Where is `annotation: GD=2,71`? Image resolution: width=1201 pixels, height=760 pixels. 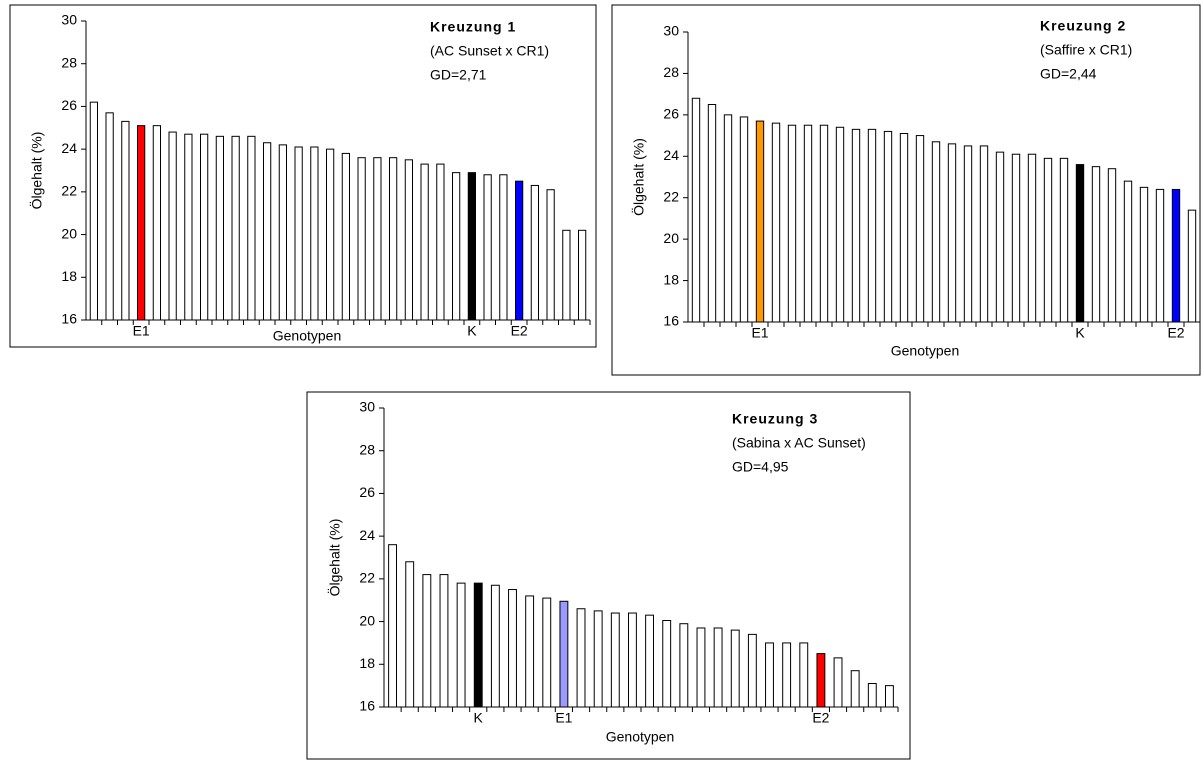 annotation: GD=2,71 is located at coordinates (458, 75).